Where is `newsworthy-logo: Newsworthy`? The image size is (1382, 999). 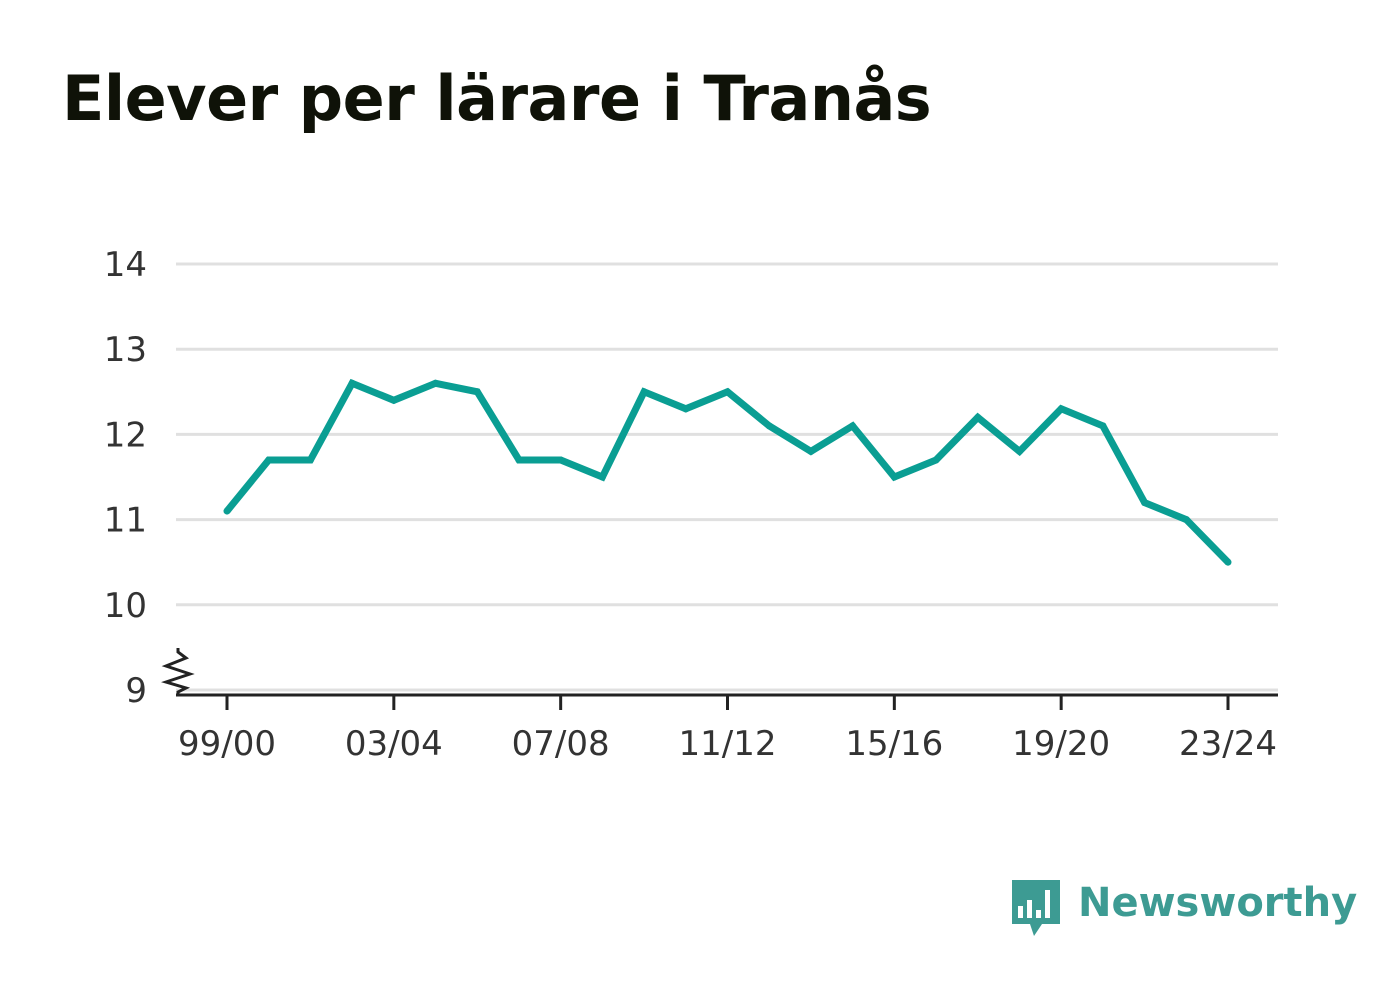
newsworthy-logo: Newsworthy is located at coordinates (1183, 910).